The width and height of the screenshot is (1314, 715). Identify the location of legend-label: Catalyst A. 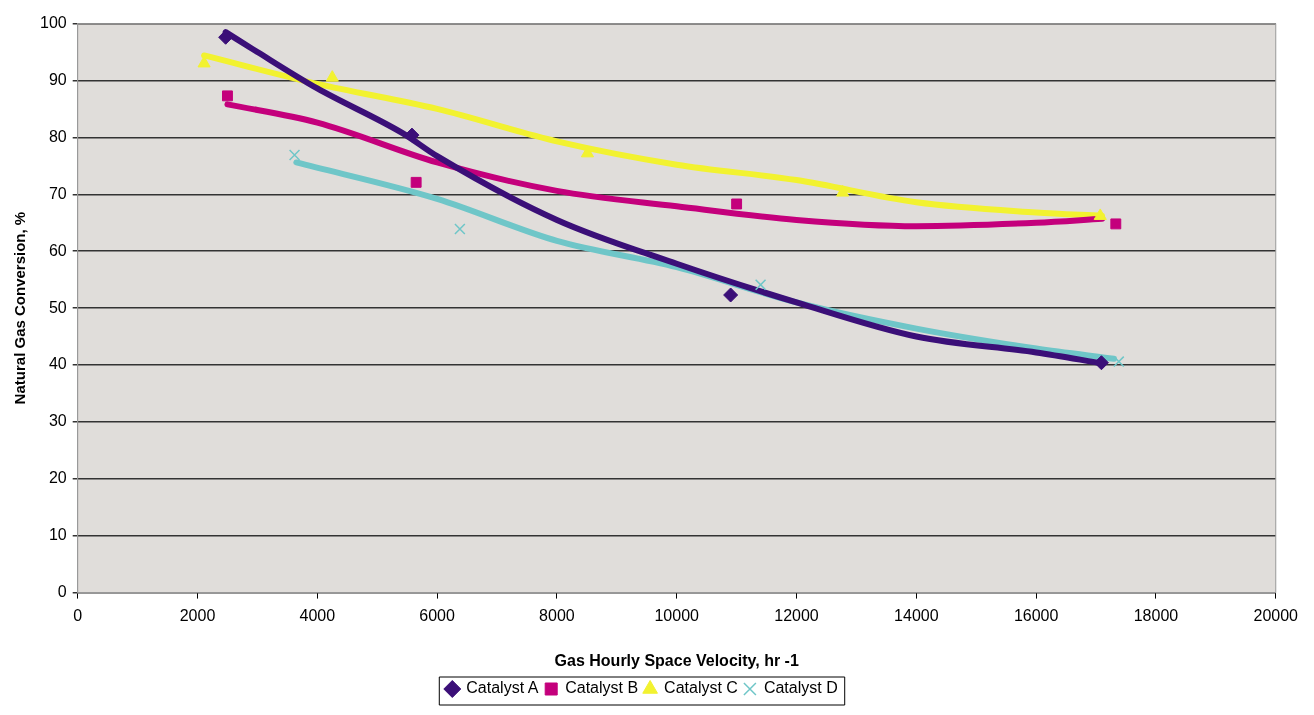
(502, 688).